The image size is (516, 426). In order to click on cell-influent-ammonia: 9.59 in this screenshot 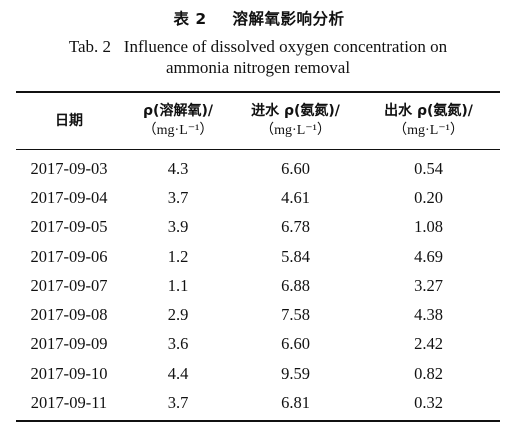, I will do `click(295, 373)`.